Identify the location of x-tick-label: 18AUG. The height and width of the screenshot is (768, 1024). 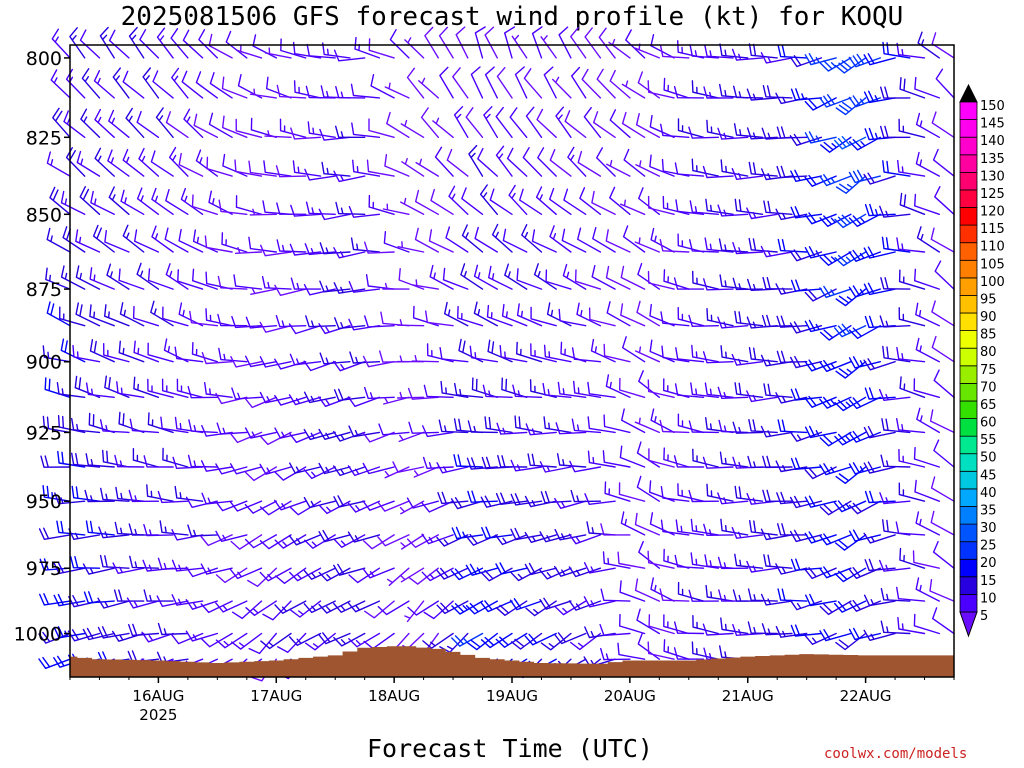
(394, 696).